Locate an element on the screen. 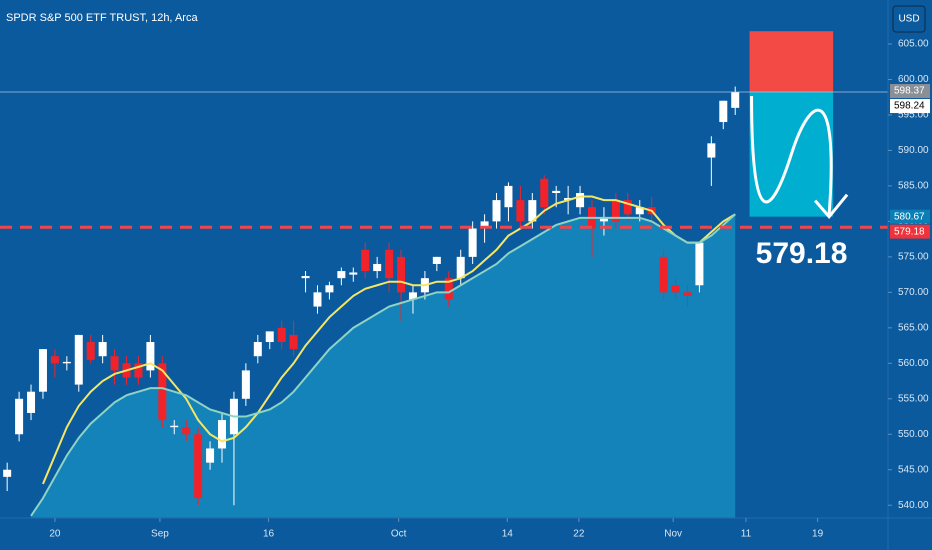 The height and width of the screenshot is (550, 932). x-tick-label: 14 is located at coordinates (508, 534).